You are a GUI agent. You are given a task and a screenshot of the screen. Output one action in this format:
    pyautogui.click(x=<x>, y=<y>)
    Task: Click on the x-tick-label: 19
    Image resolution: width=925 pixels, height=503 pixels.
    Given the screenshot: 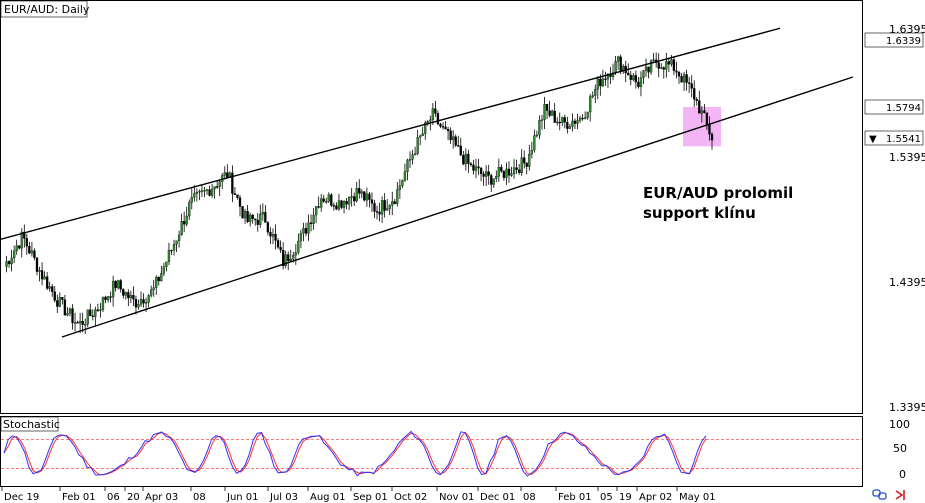 What is the action you would take?
    pyautogui.click(x=625, y=497)
    